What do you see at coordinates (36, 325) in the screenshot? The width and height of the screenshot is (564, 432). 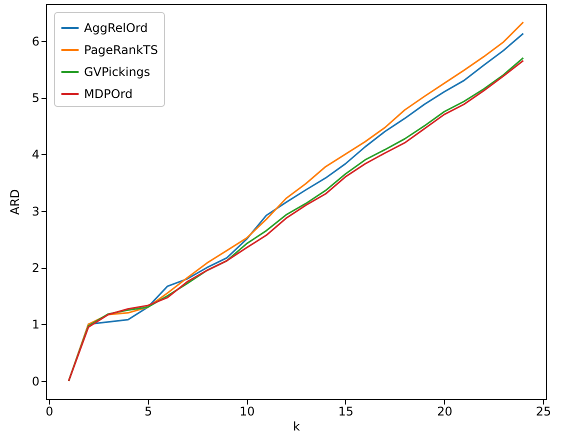 I see `y-tick-label: 1` at bounding box center [36, 325].